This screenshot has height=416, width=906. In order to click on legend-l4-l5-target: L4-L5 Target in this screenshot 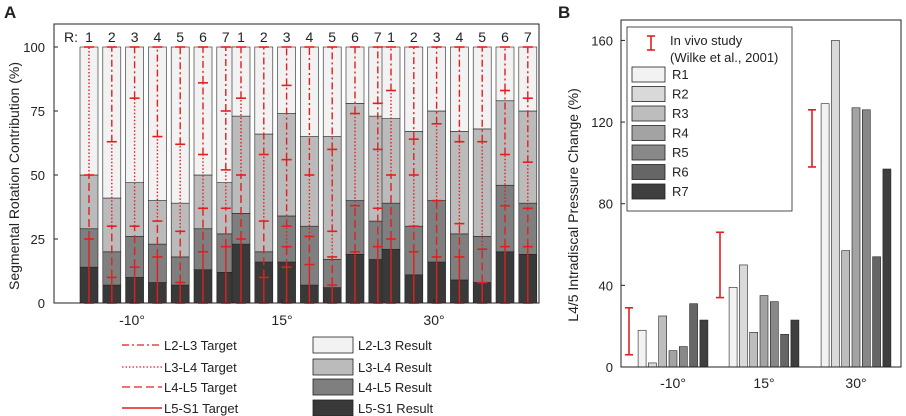, I will do `click(179, 387)`.